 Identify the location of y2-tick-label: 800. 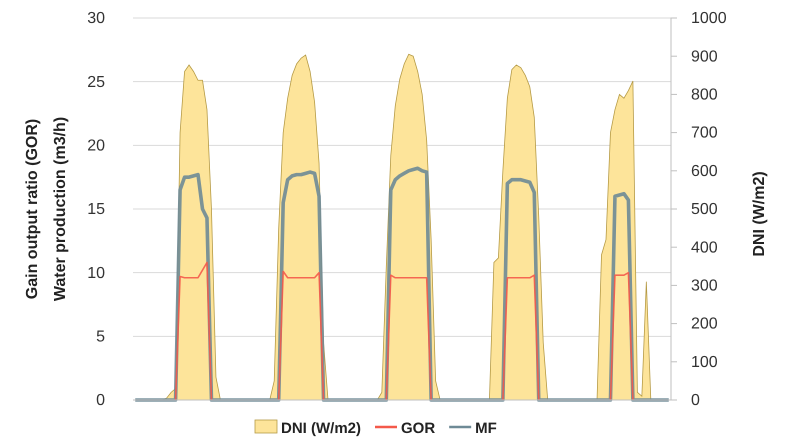
(704, 95).